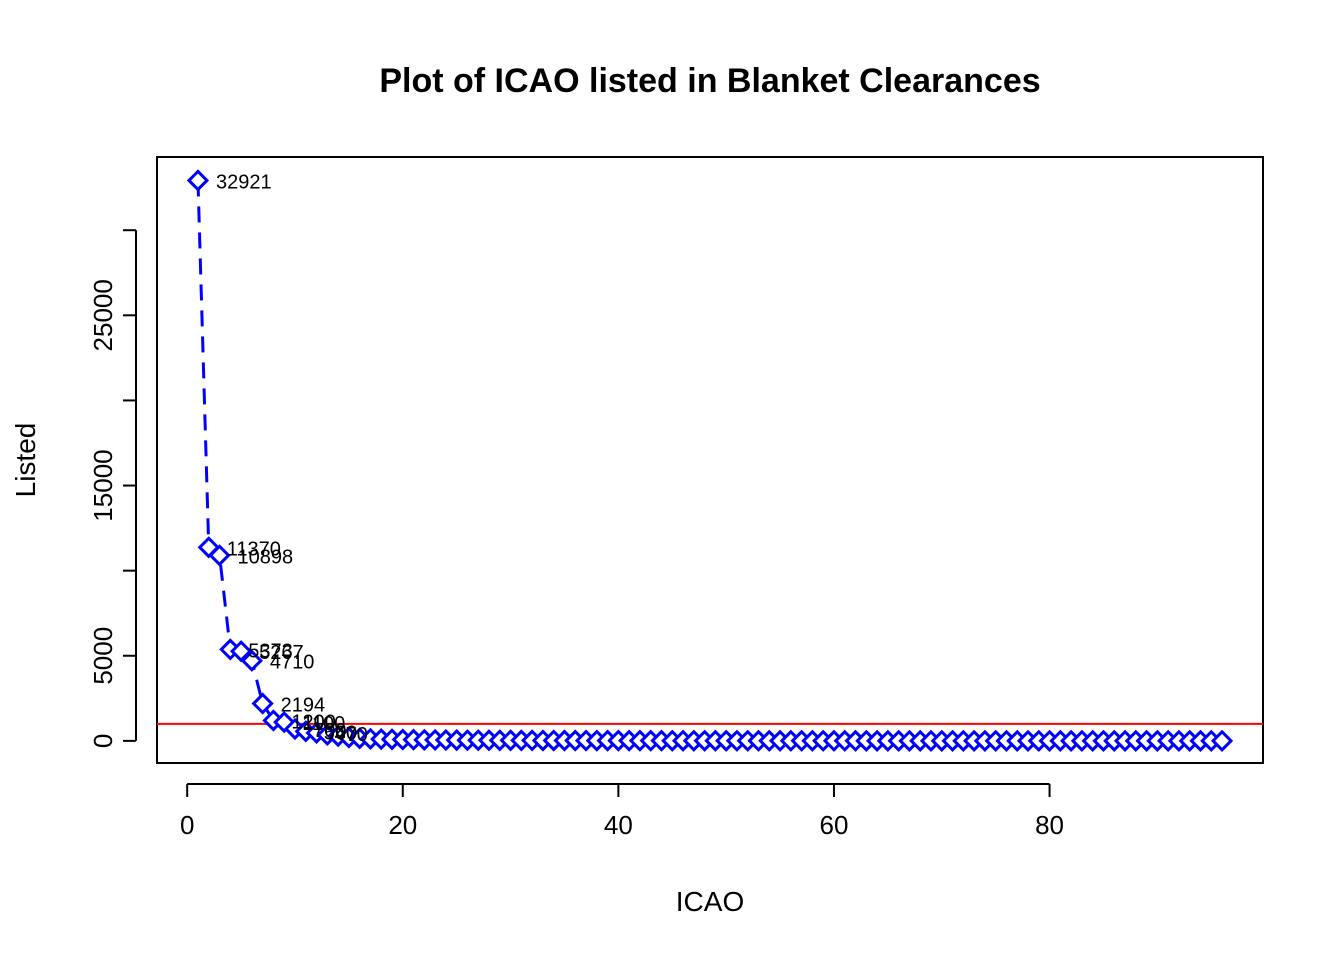 This screenshot has height=960, width=1344. What do you see at coordinates (834, 825) in the screenshot?
I see `x-tick-label: 60` at bounding box center [834, 825].